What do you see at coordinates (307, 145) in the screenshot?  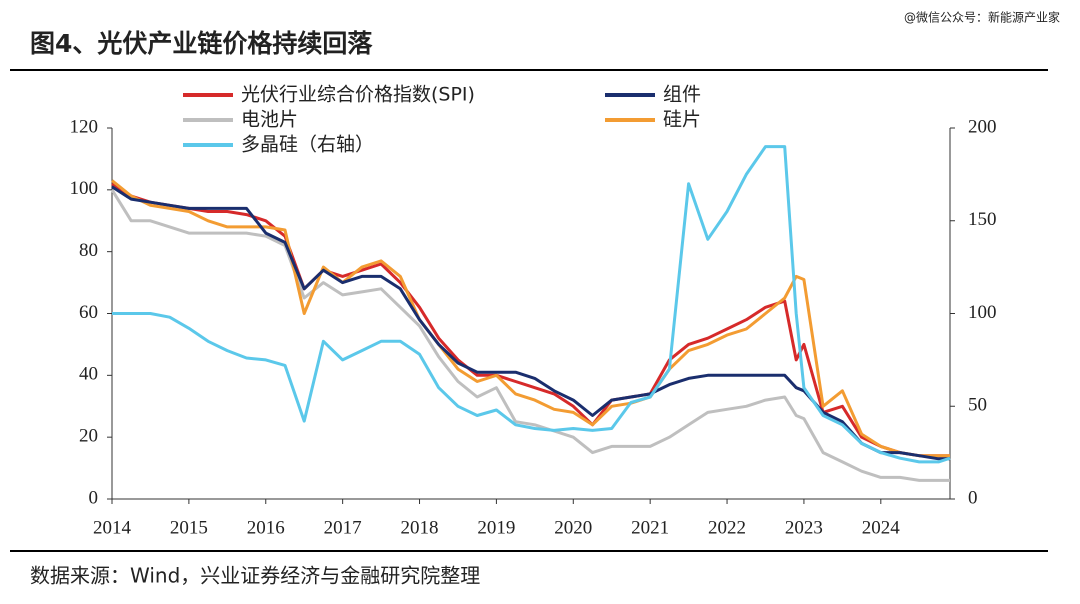 I see `legend-label: 多晶硅（右轴）` at bounding box center [307, 145].